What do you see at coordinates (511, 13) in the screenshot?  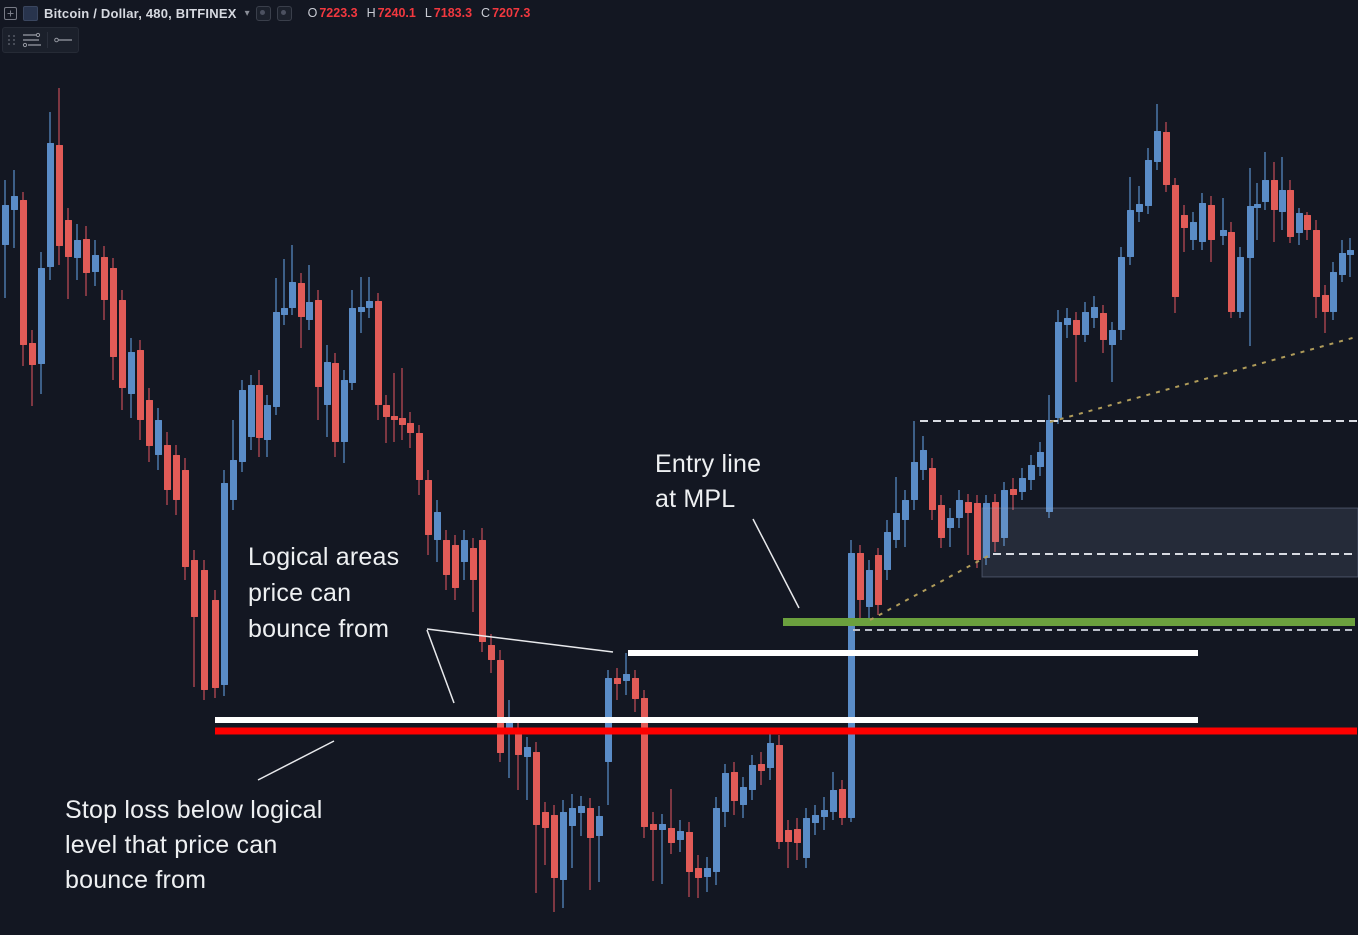 I see `close-value: 7207.3` at bounding box center [511, 13].